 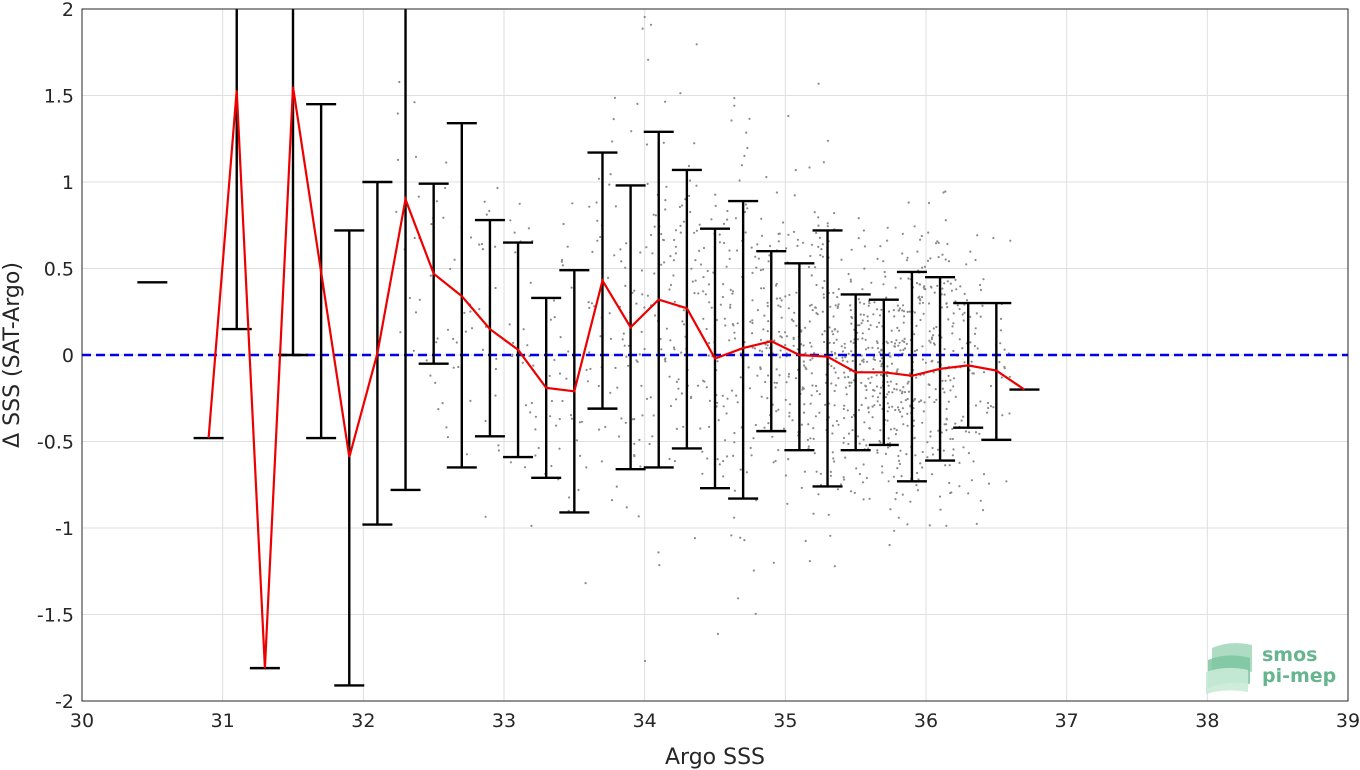 I want to click on y-tick-label: 2, so click(x=68, y=10).